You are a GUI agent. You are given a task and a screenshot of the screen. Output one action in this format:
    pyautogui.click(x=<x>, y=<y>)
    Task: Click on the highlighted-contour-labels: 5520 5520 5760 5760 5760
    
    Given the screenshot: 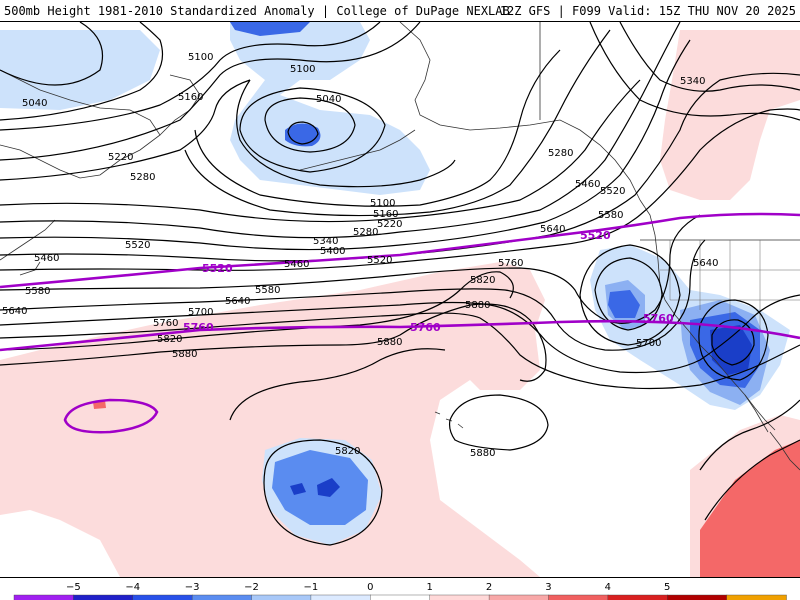 What is the action you would take?
    pyautogui.click(x=428, y=281)
    